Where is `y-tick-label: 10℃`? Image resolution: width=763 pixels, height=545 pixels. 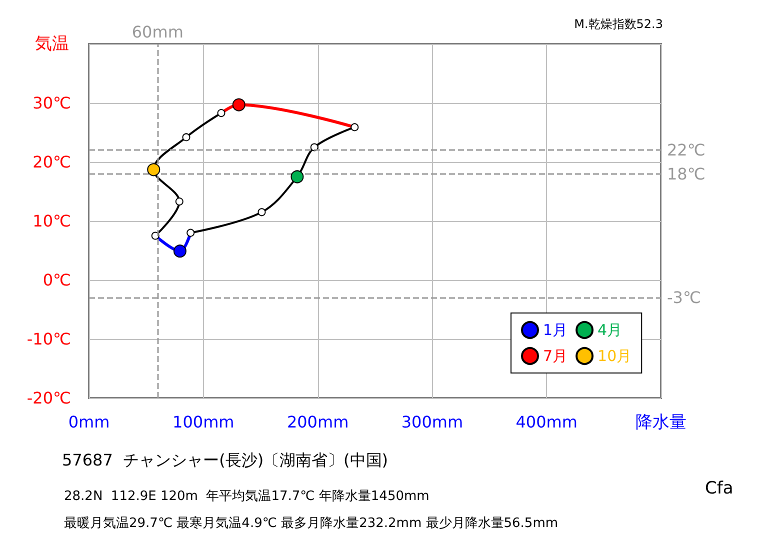
y-tick-label: 10℃ is located at coordinates (51, 221).